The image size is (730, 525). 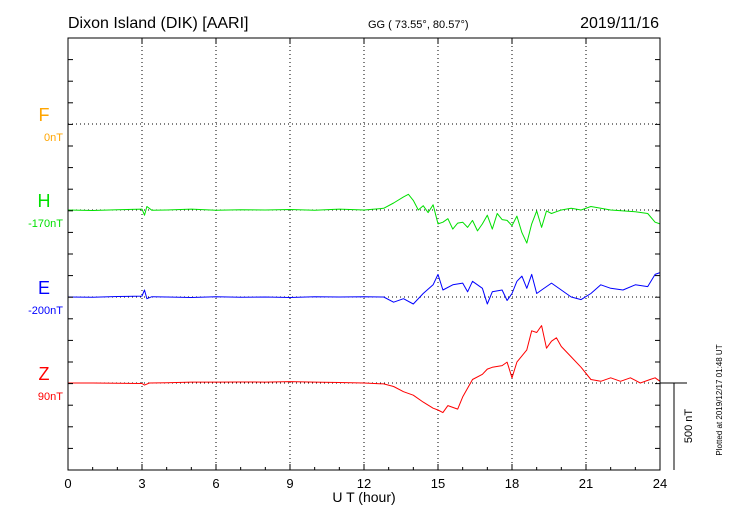 I want to click on series-line-e, so click(x=364, y=288).